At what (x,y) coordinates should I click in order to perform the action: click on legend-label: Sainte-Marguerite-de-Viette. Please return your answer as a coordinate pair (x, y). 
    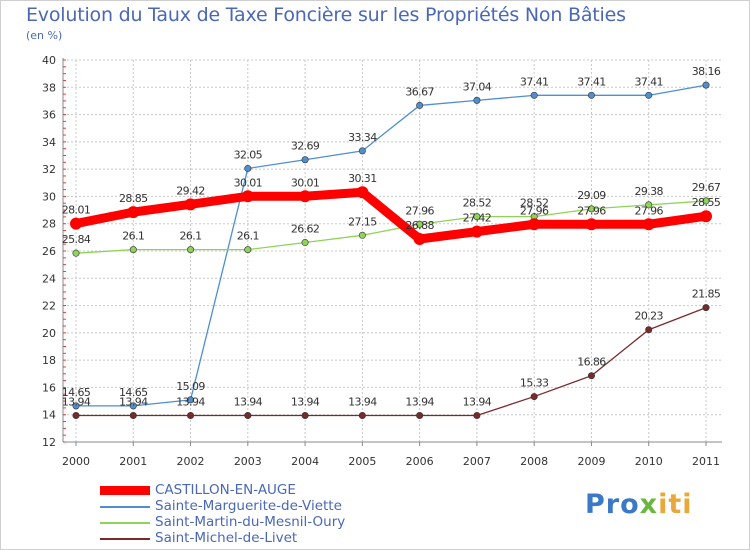
    Looking at the image, I should click on (248, 506).